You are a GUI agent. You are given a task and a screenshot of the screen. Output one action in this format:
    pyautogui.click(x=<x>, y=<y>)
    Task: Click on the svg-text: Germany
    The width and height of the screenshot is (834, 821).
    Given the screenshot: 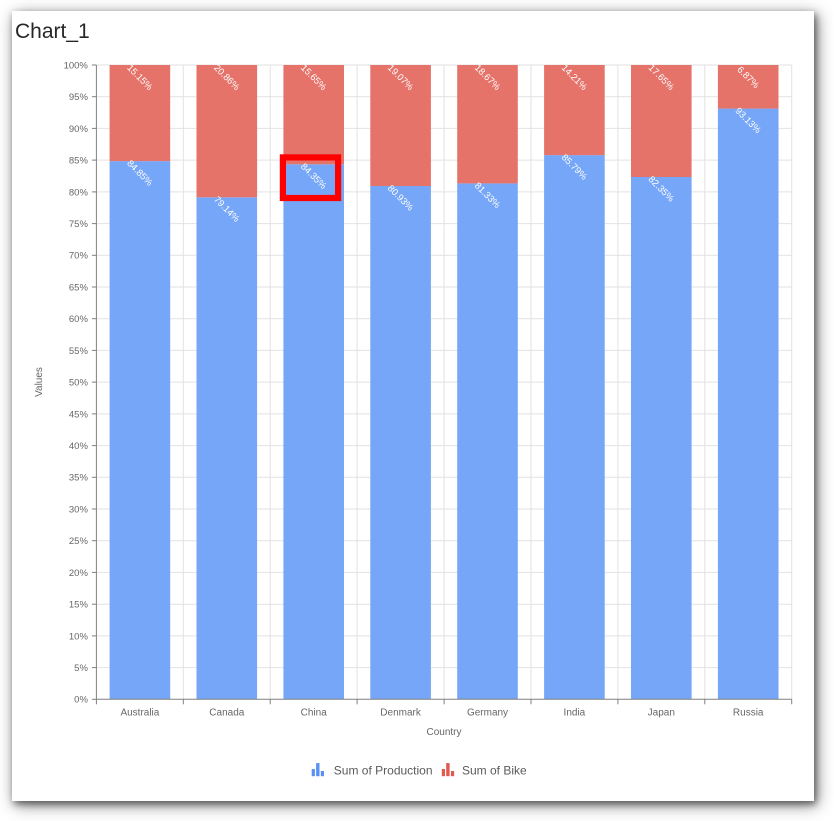 What is the action you would take?
    pyautogui.click(x=487, y=713)
    